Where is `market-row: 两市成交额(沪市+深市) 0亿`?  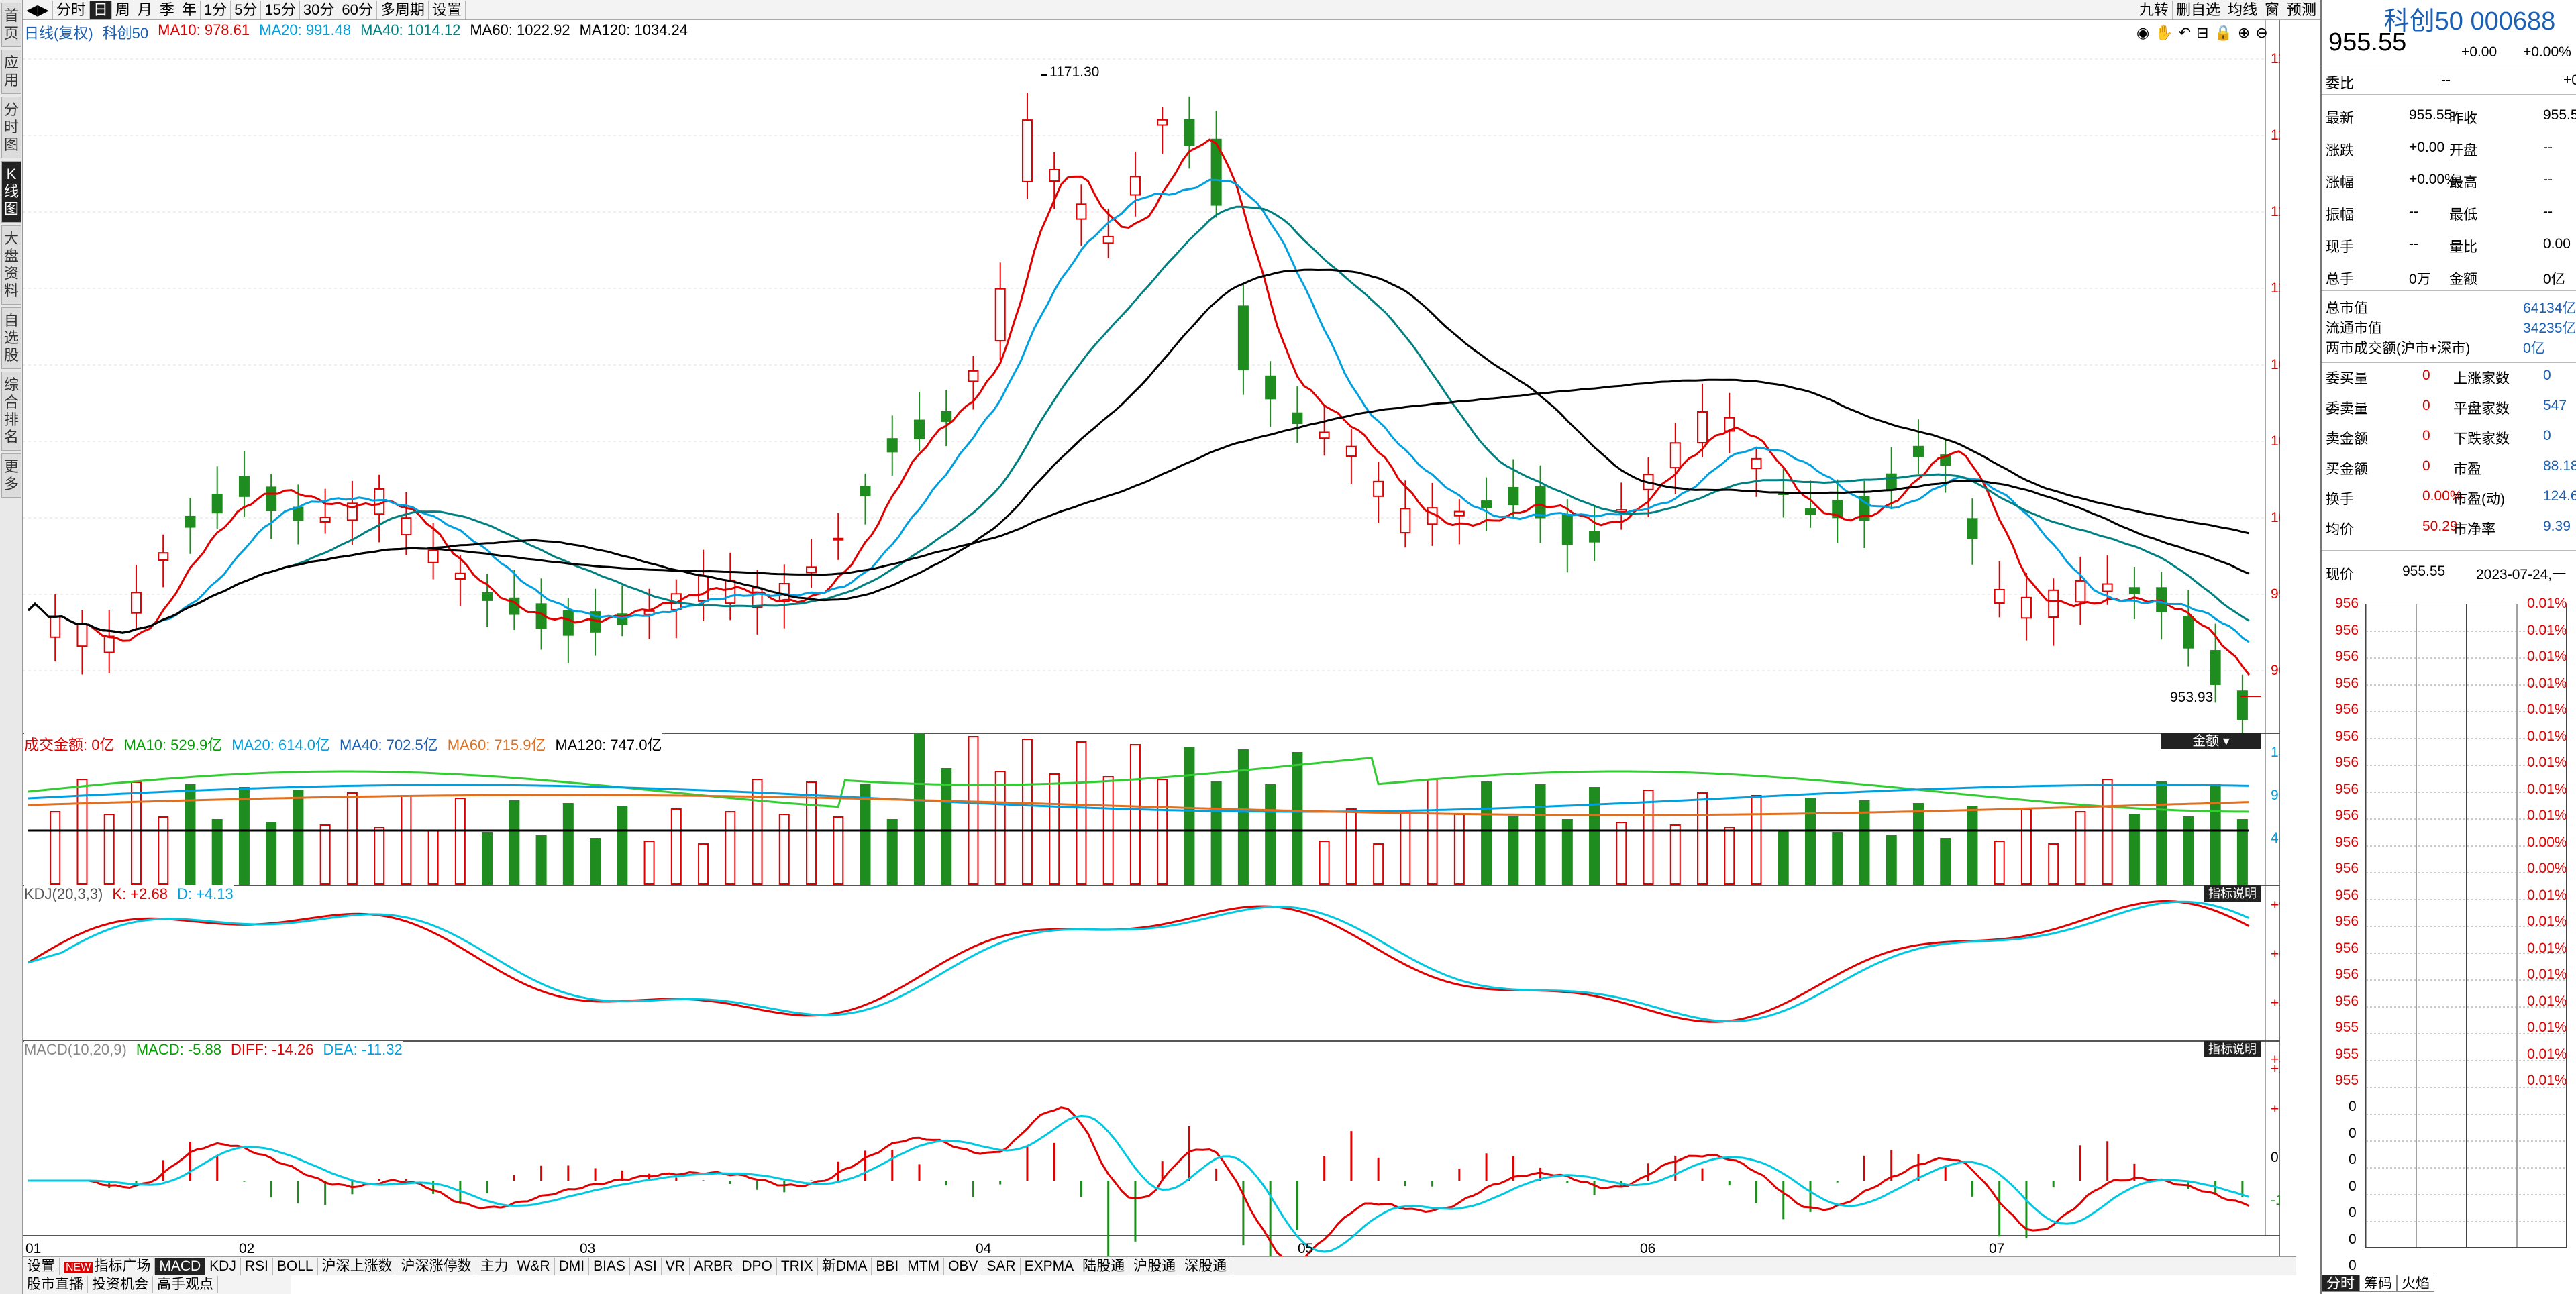
market-row: 两市成交额(沪市+深市) 0亿 is located at coordinates (2449, 346).